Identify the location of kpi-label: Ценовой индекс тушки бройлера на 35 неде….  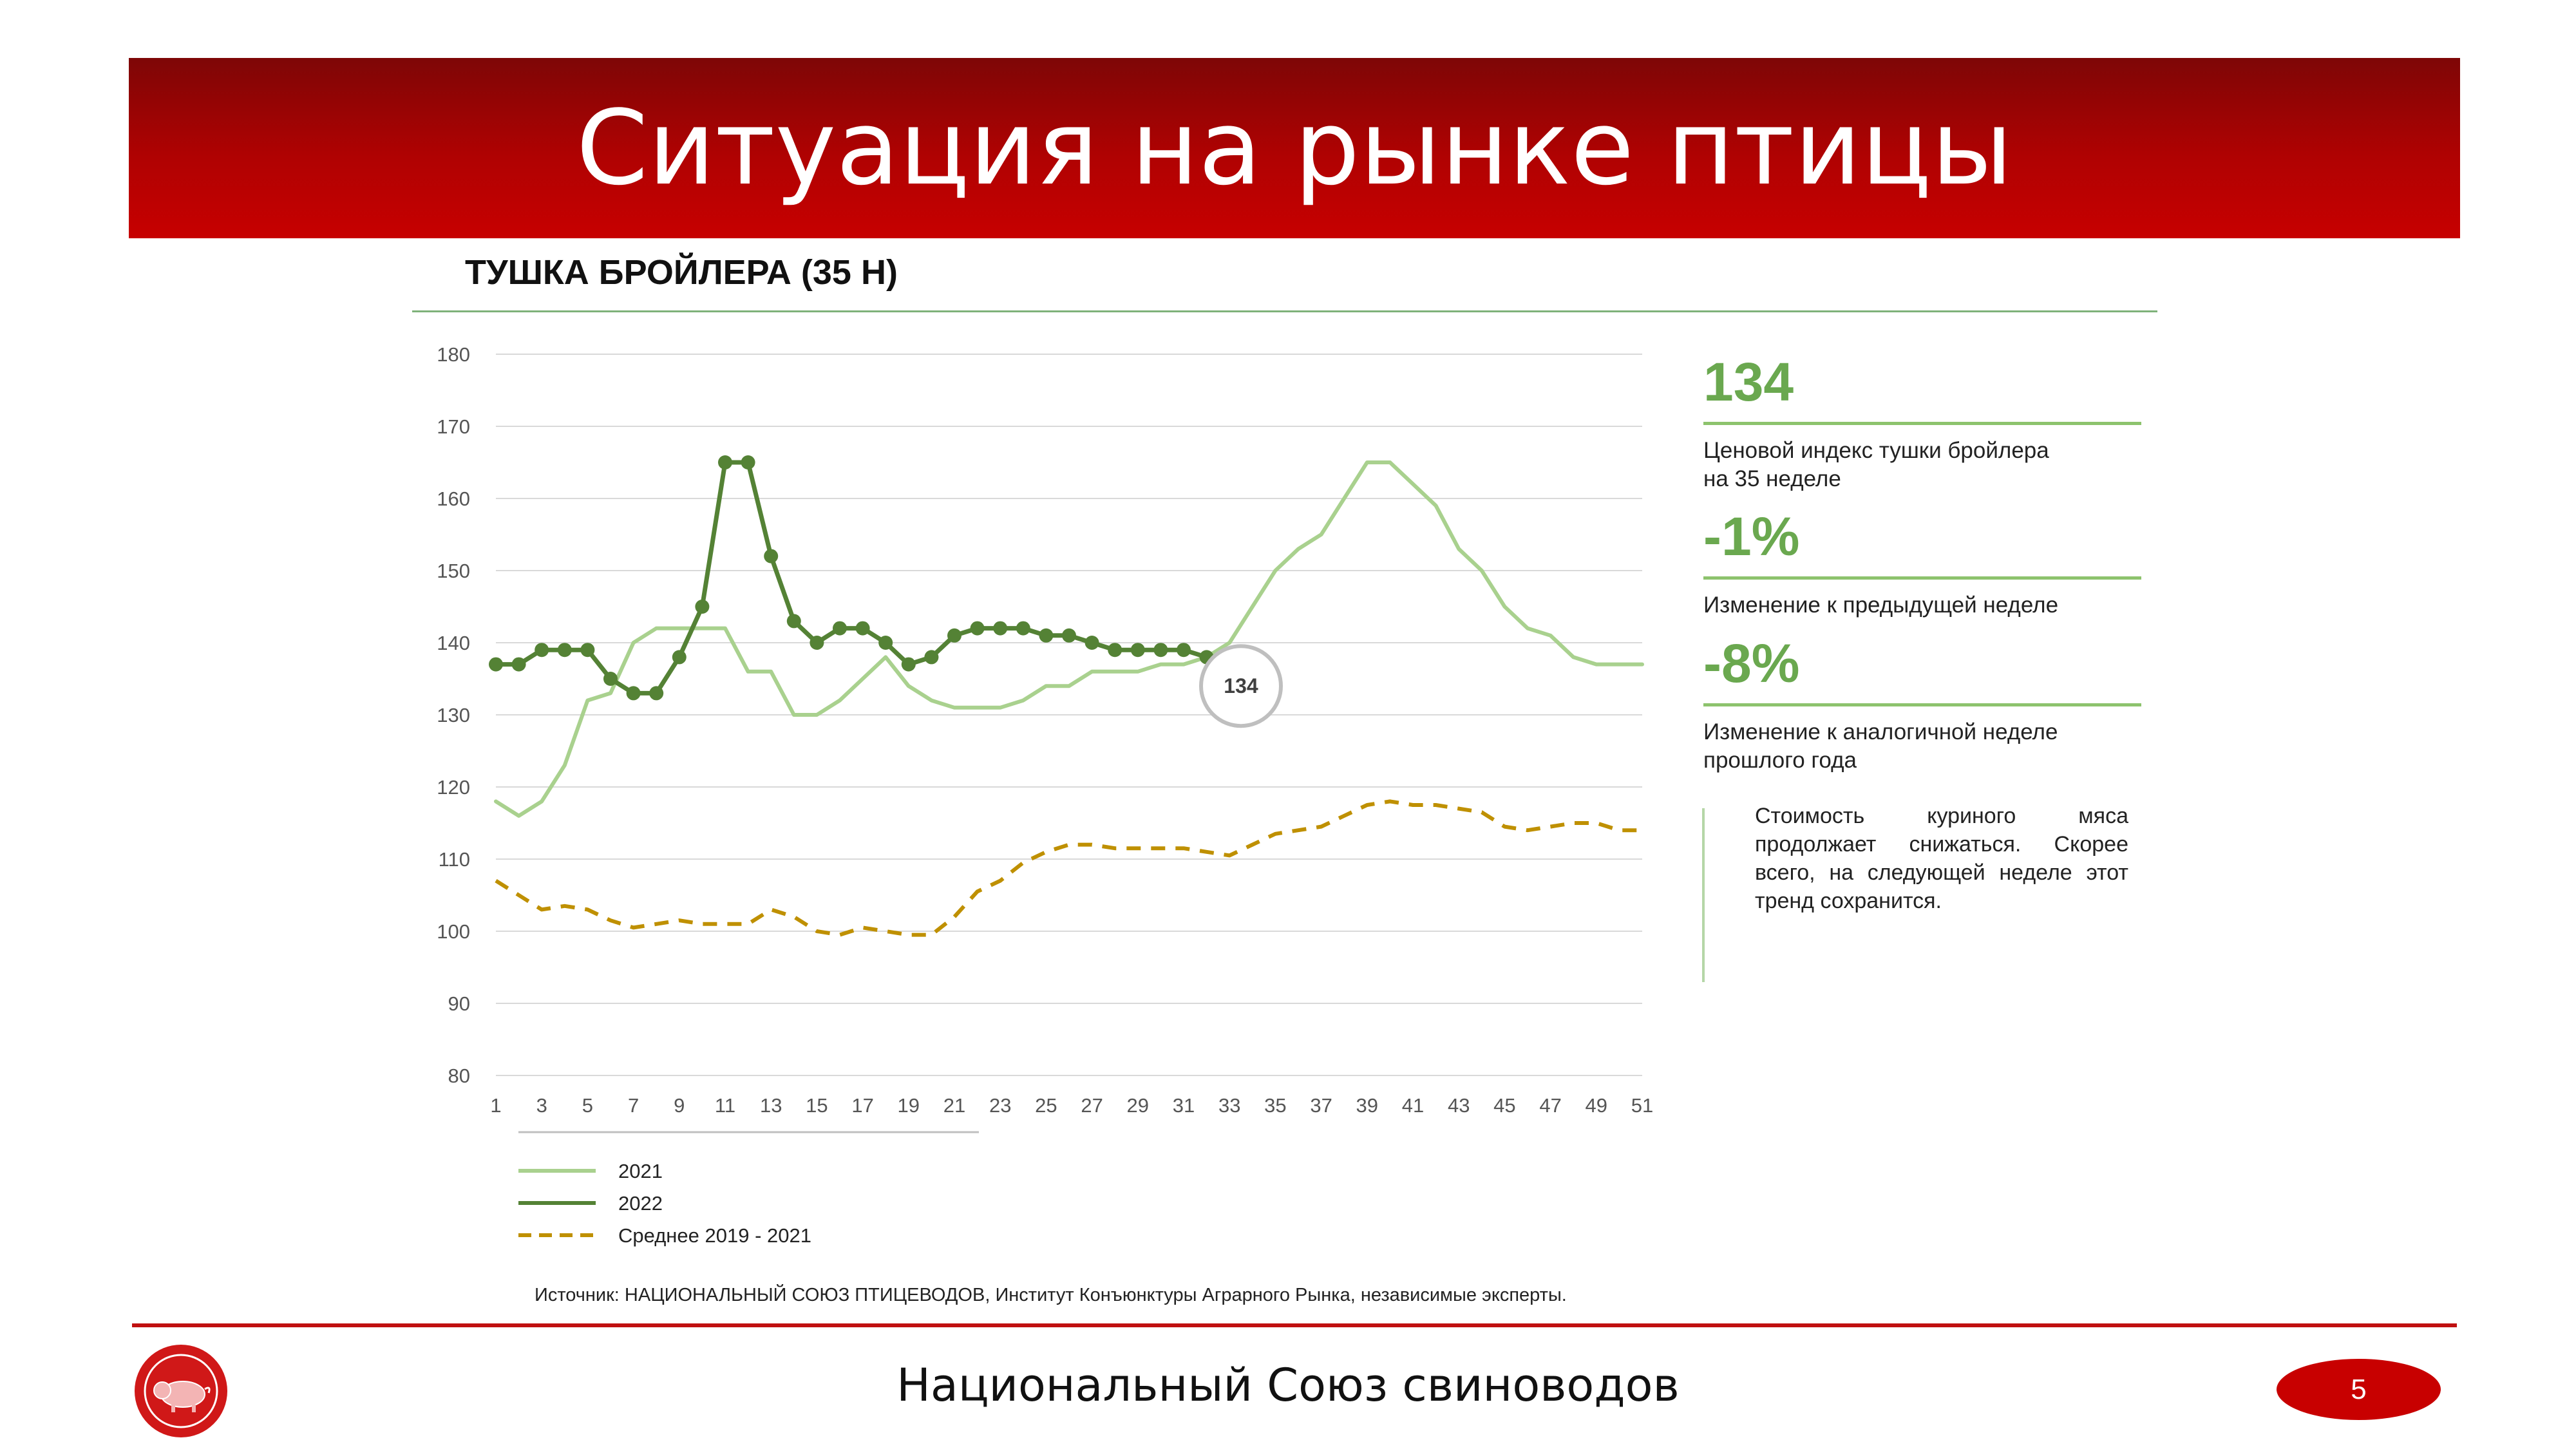
(1922, 465).